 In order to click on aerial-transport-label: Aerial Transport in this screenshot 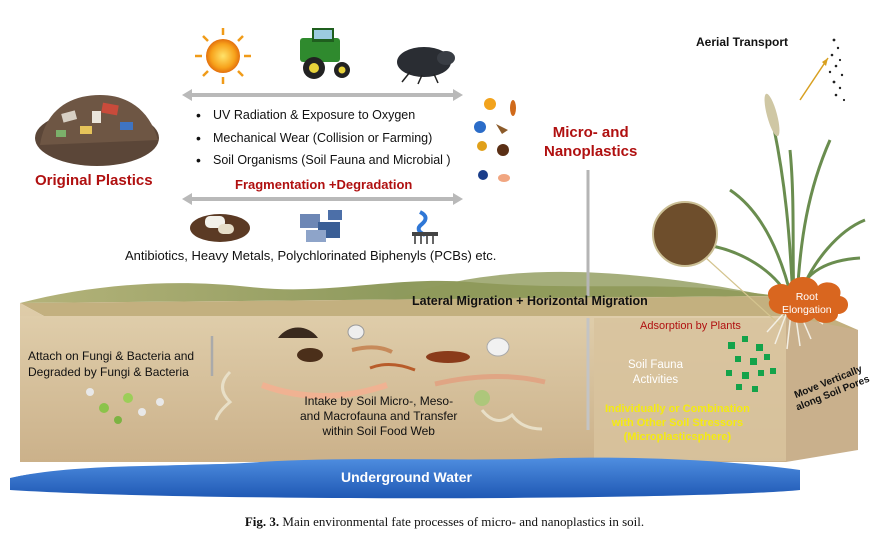, I will do `click(742, 42)`.